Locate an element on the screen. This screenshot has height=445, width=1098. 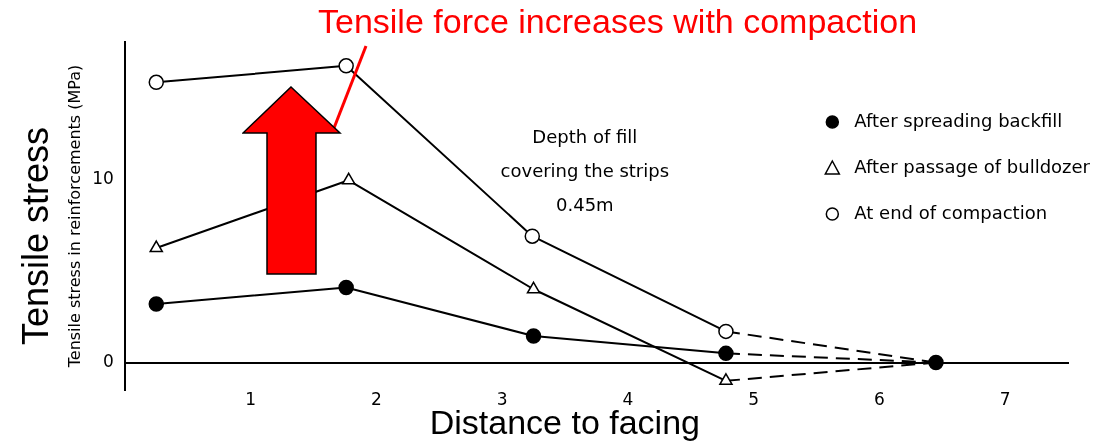
x-tick-label: 2 is located at coordinates (376, 399).